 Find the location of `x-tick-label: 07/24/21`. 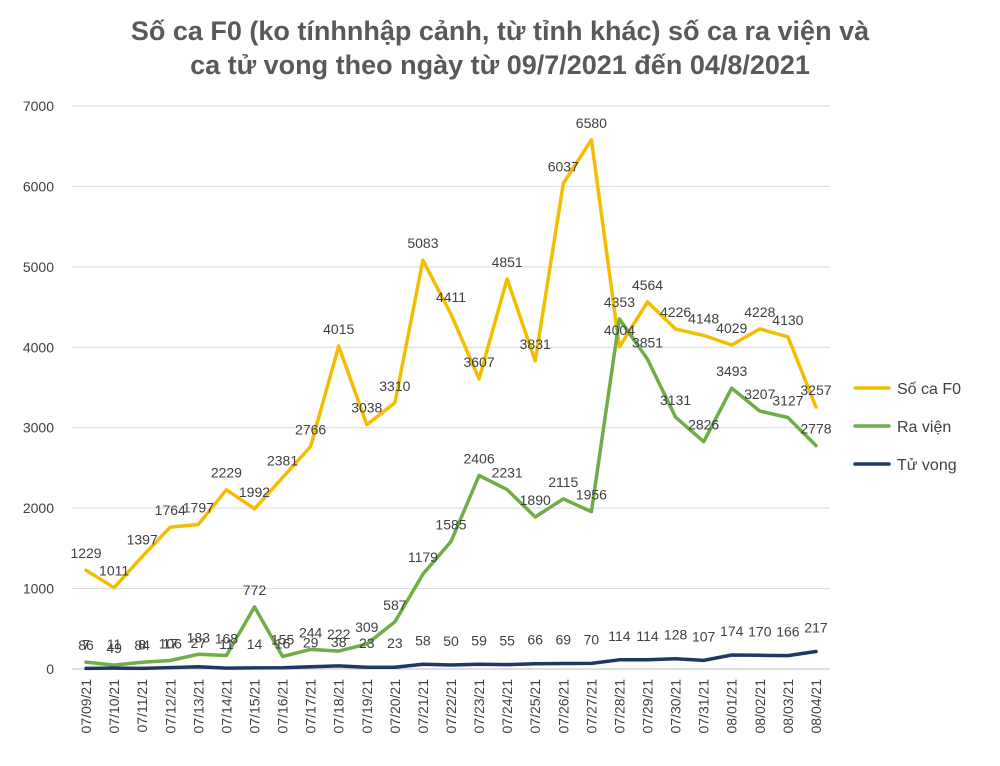

x-tick-label: 07/24/21 is located at coordinates (507, 706).